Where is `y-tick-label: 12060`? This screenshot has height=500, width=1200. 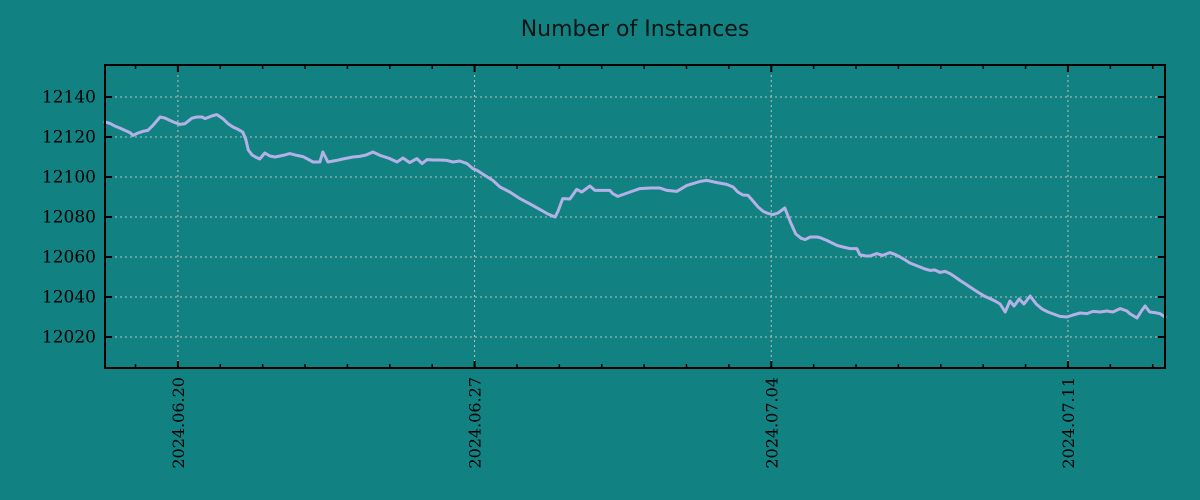 y-tick-label: 12060 is located at coordinates (69, 258).